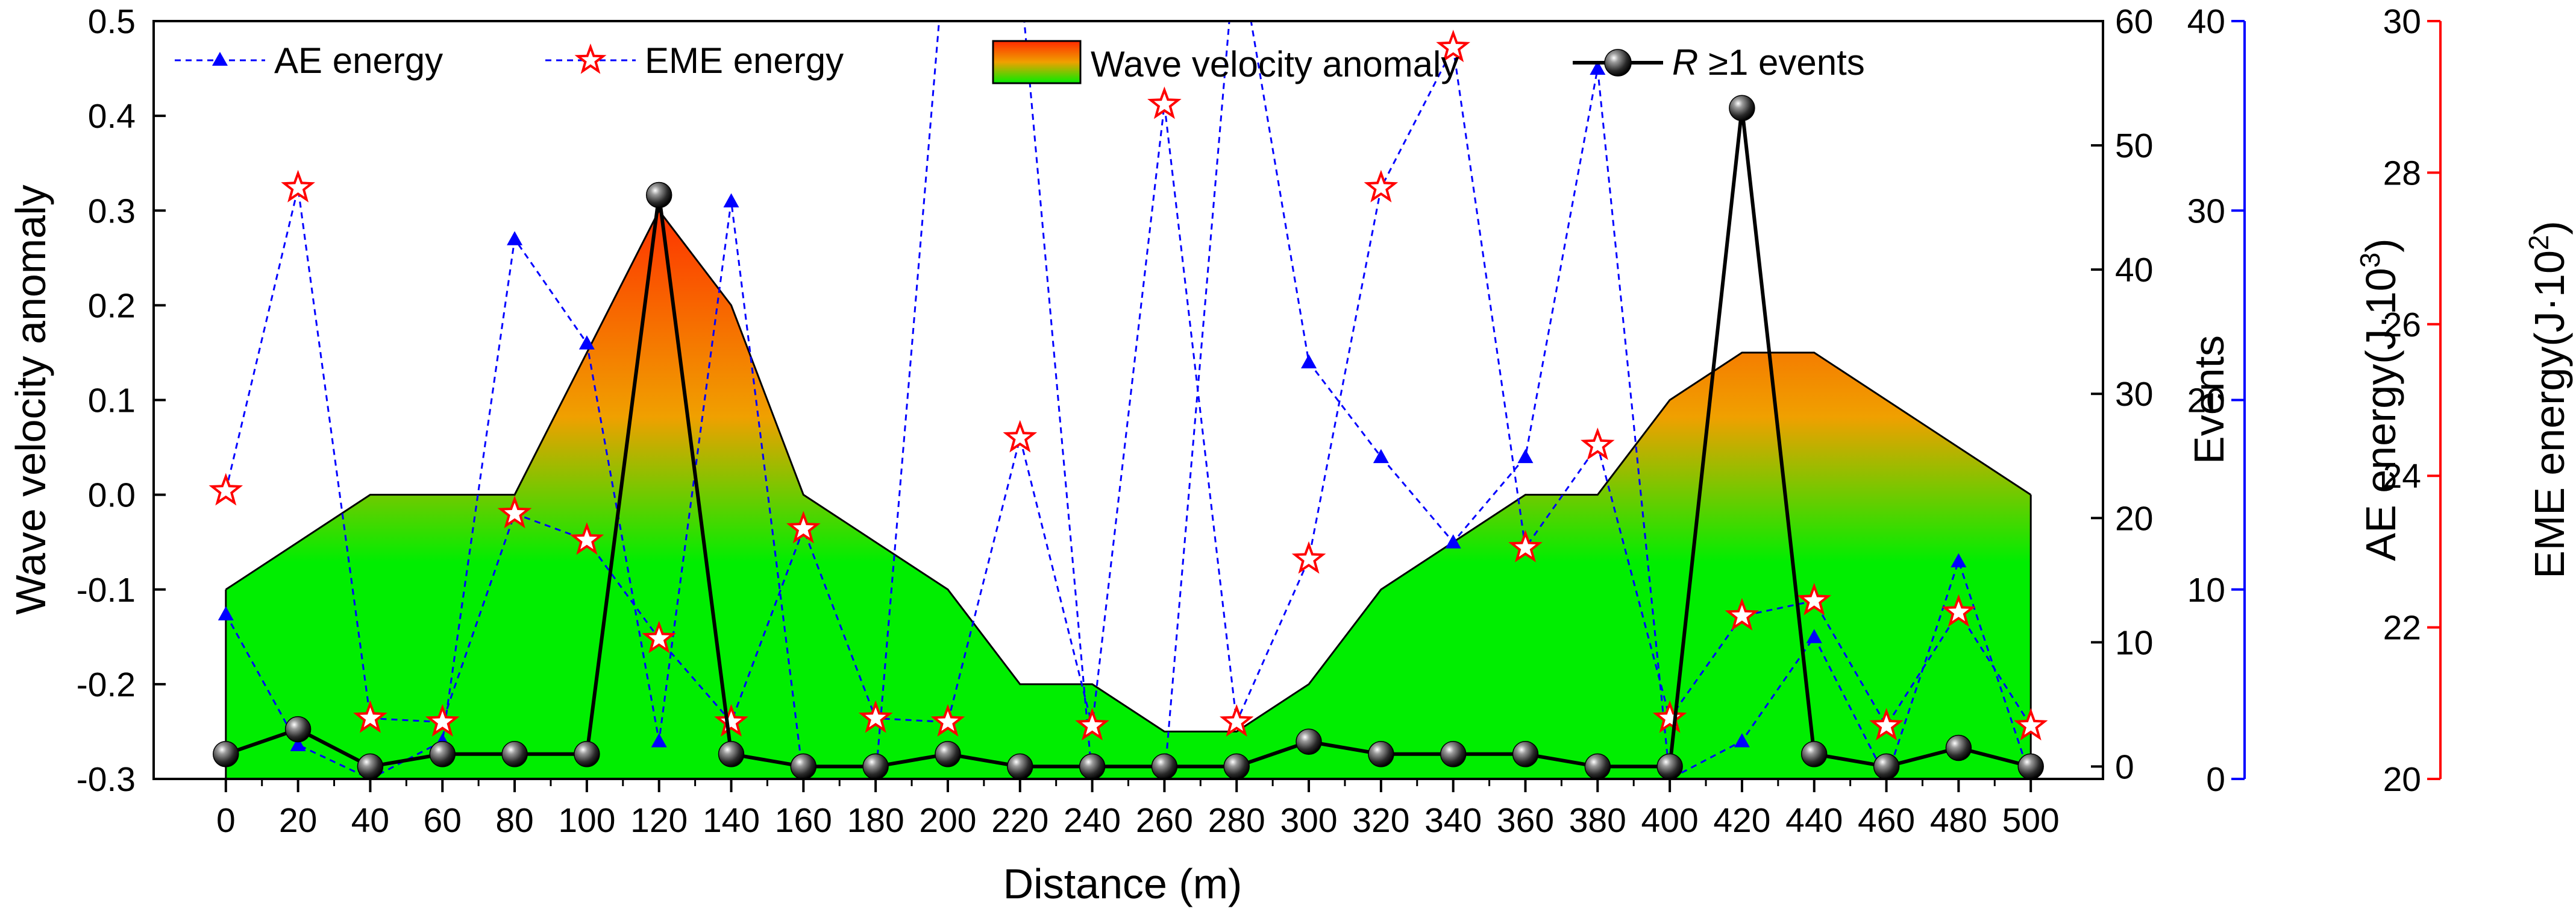 The height and width of the screenshot is (917, 2576). What do you see at coordinates (112, 211) in the screenshot?
I see `left-tick-label: 0.3` at bounding box center [112, 211].